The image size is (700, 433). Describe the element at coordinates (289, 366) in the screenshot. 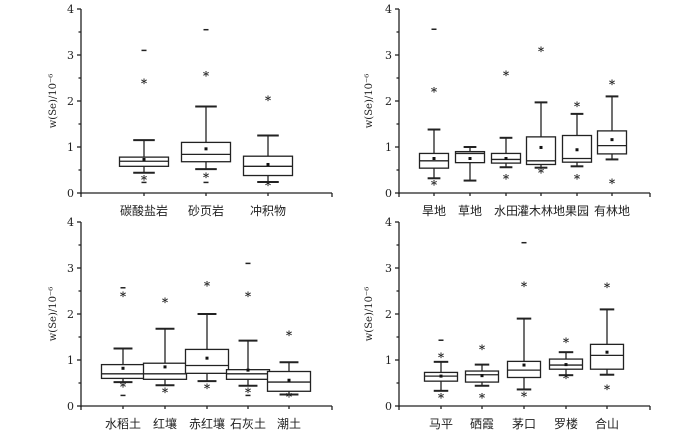

I see `box-潮土: **` at that location.